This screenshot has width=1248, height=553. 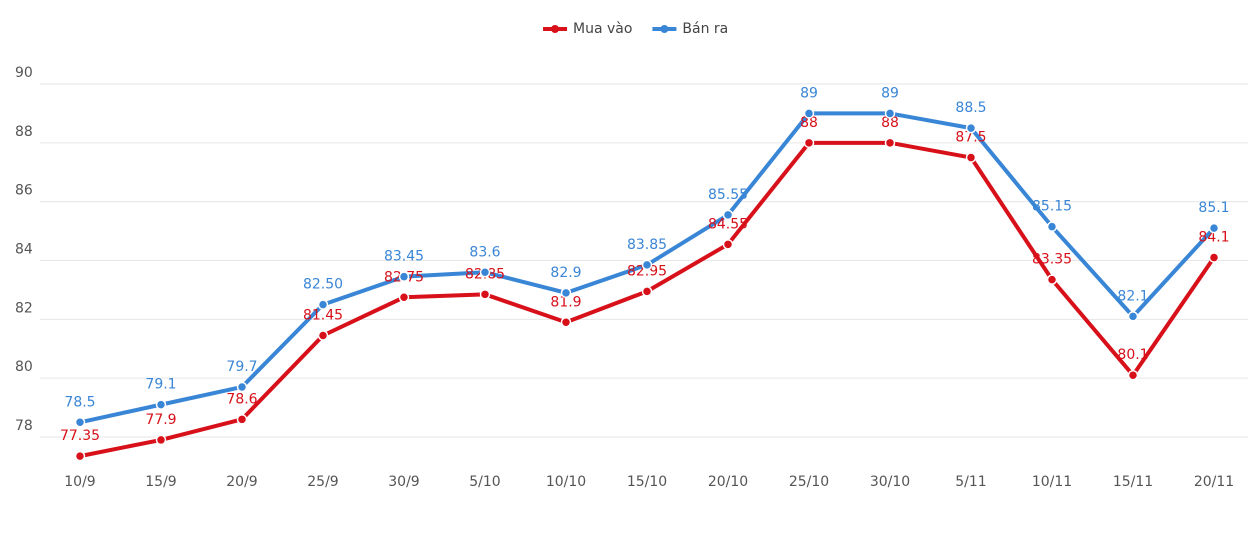 I want to click on x-tick-label: 10/10, so click(x=566, y=482).